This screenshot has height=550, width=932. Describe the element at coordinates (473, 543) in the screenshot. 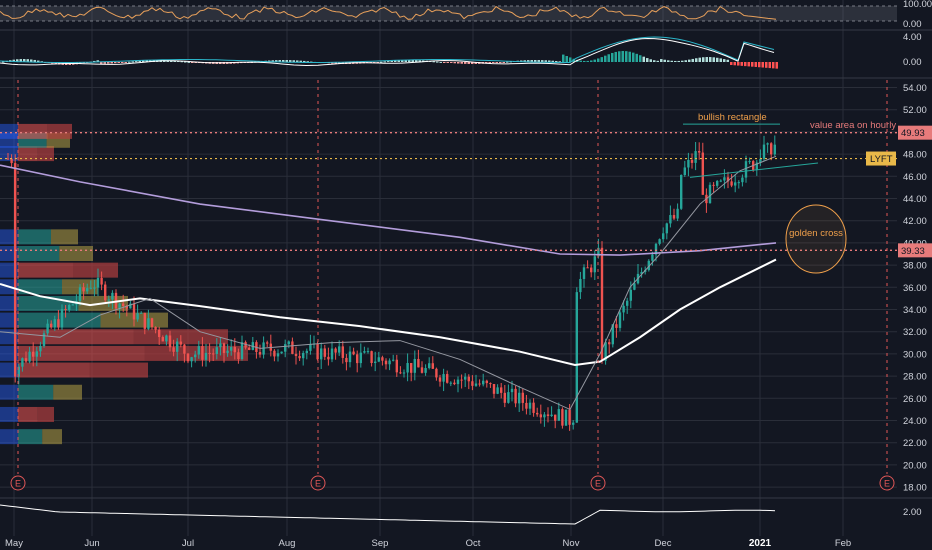

I see `x-tick-label: Oct` at that location.